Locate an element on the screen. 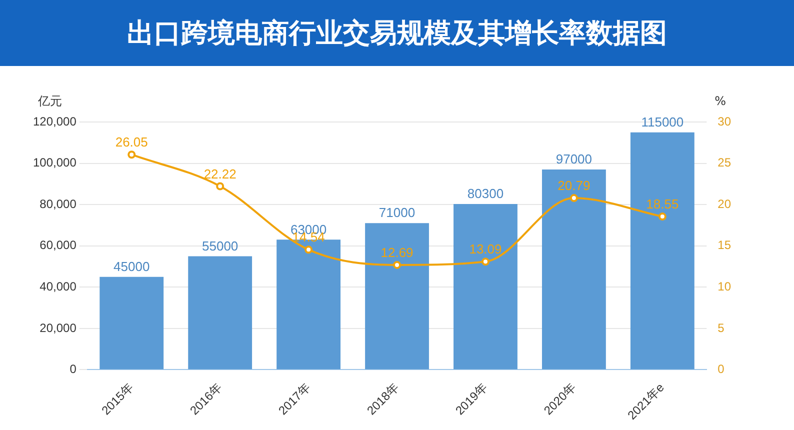 This screenshot has width=794, height=430. y-axis-title: 亿元 is located at coordinates (49, 101).